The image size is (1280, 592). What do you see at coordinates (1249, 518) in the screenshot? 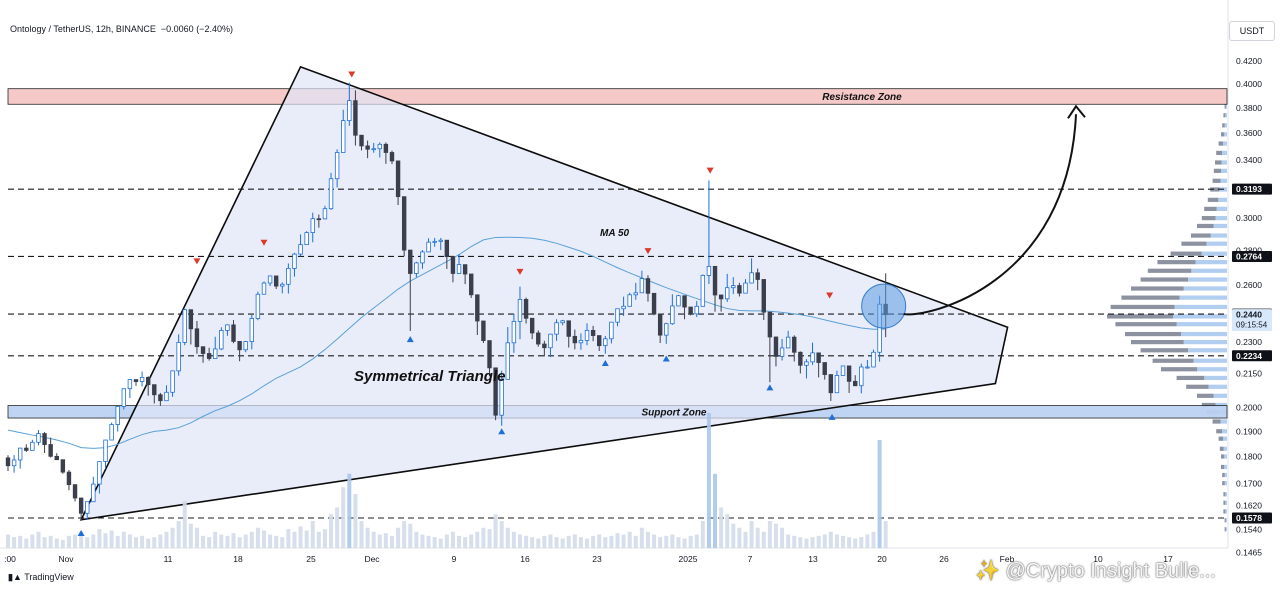
I see `price-badge-label: 0.1578` at bounding box center [1249, 518].